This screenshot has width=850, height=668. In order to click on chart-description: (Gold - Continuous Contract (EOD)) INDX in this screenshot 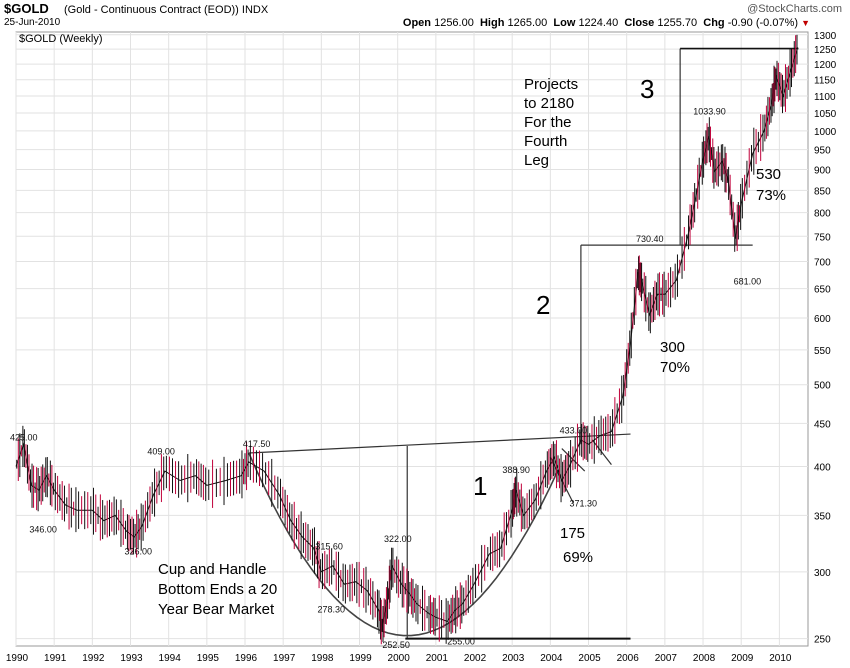, I will do `click(166, 10)`.